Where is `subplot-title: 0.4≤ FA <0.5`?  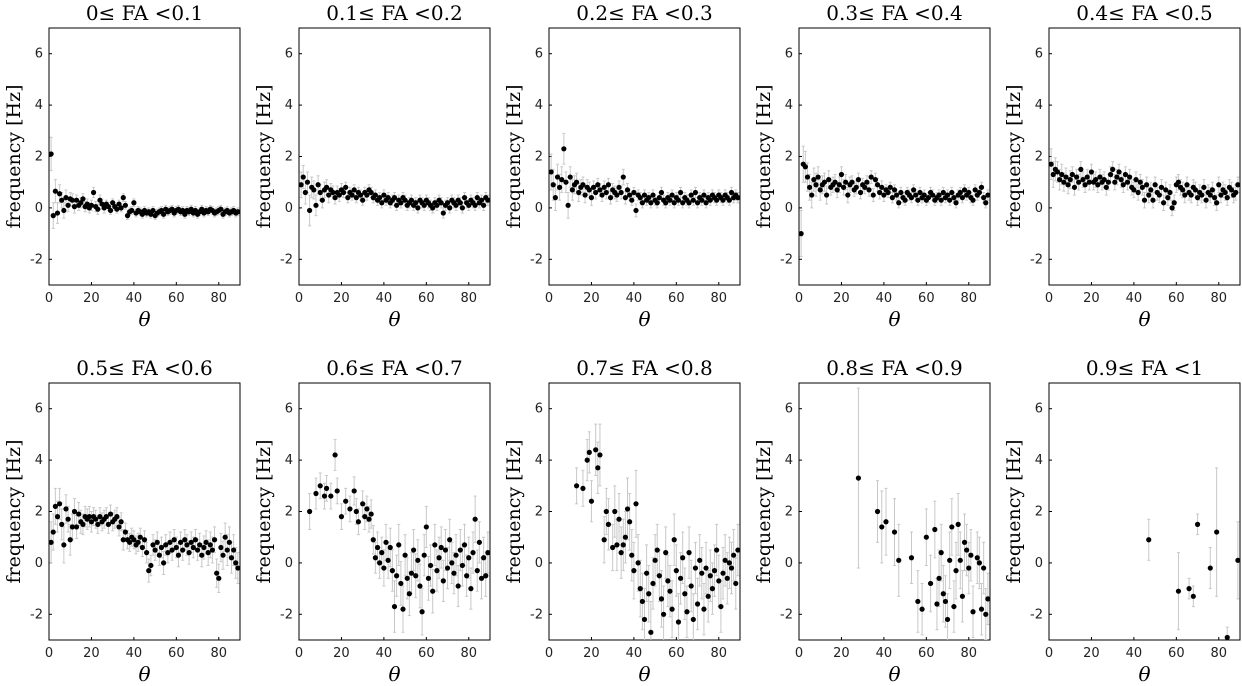 subplot-title: 0.4≤ FA <0.5 is located at coordinates (1144, 13).